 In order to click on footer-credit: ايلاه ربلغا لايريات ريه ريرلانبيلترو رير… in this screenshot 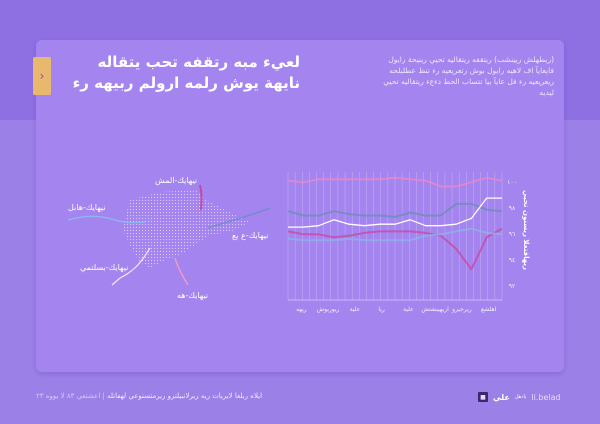, I will do `click(149, 396)`.